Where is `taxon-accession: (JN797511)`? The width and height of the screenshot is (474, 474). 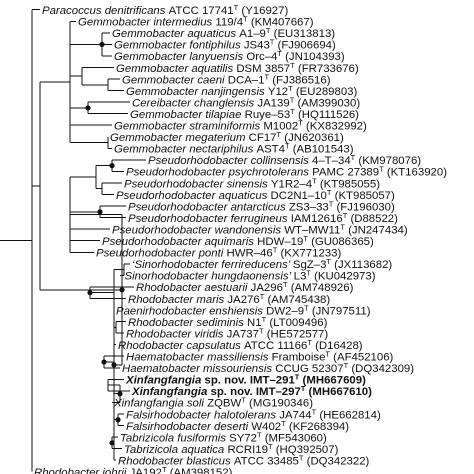 taxon-accession: (JN797511) is located at coordinates (340, 311).